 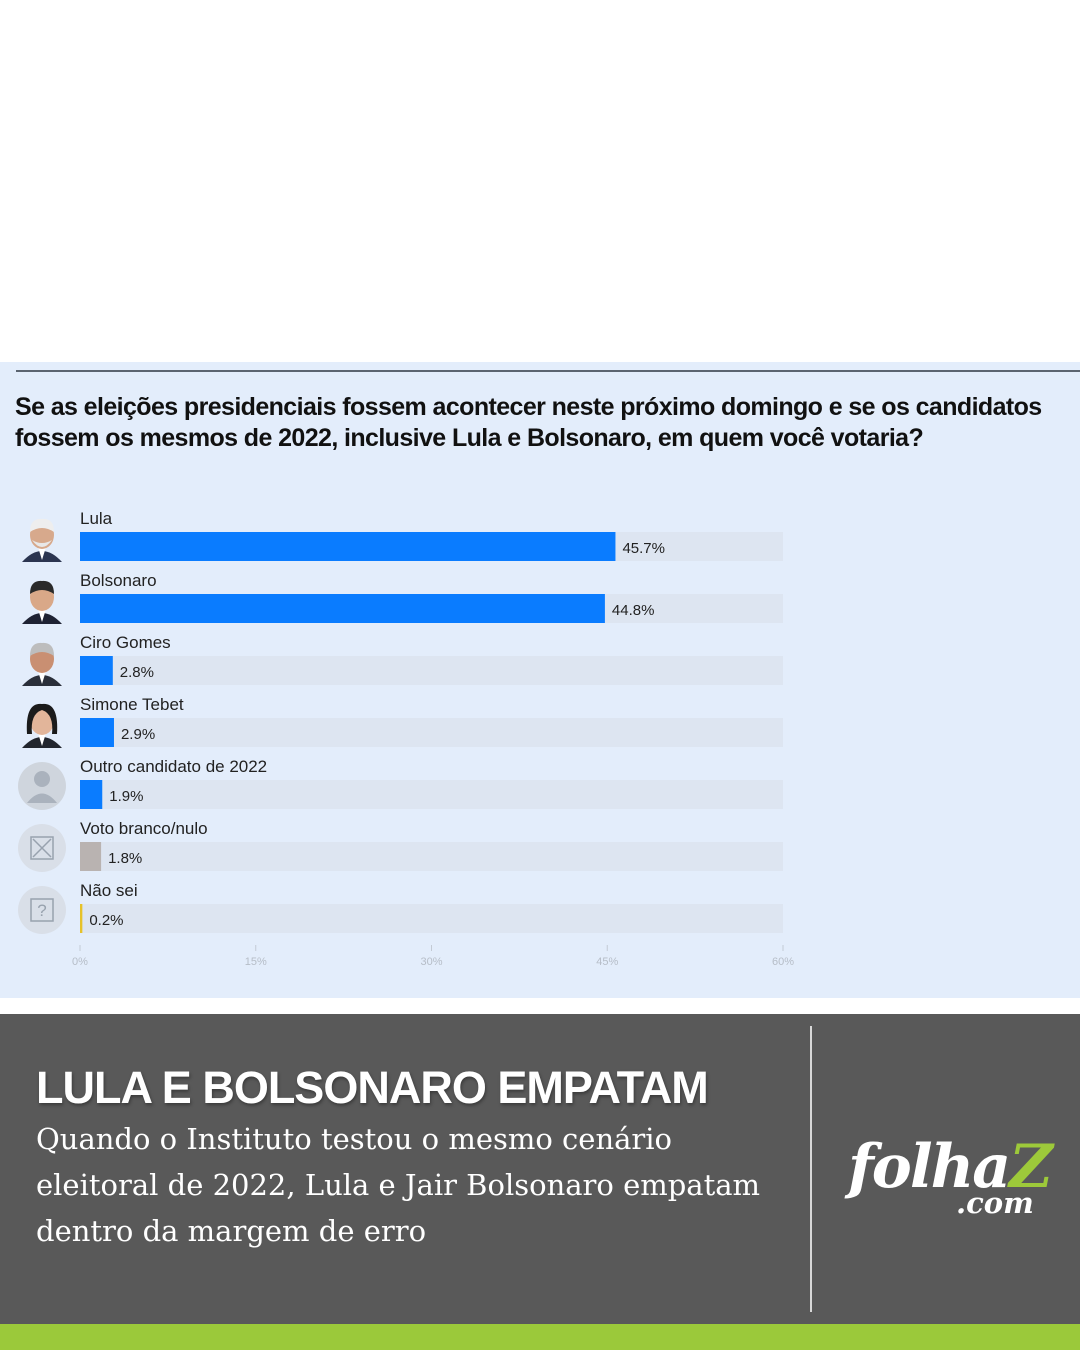 I want to click on x-tick-label: 30%, so click(x=431, y=962).